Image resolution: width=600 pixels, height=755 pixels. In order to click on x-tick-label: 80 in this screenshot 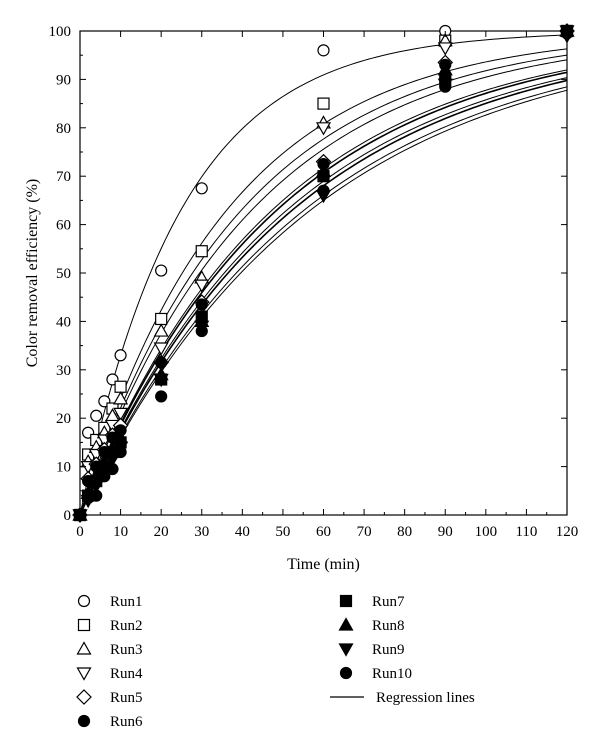, I will do `click(404, 532)`.